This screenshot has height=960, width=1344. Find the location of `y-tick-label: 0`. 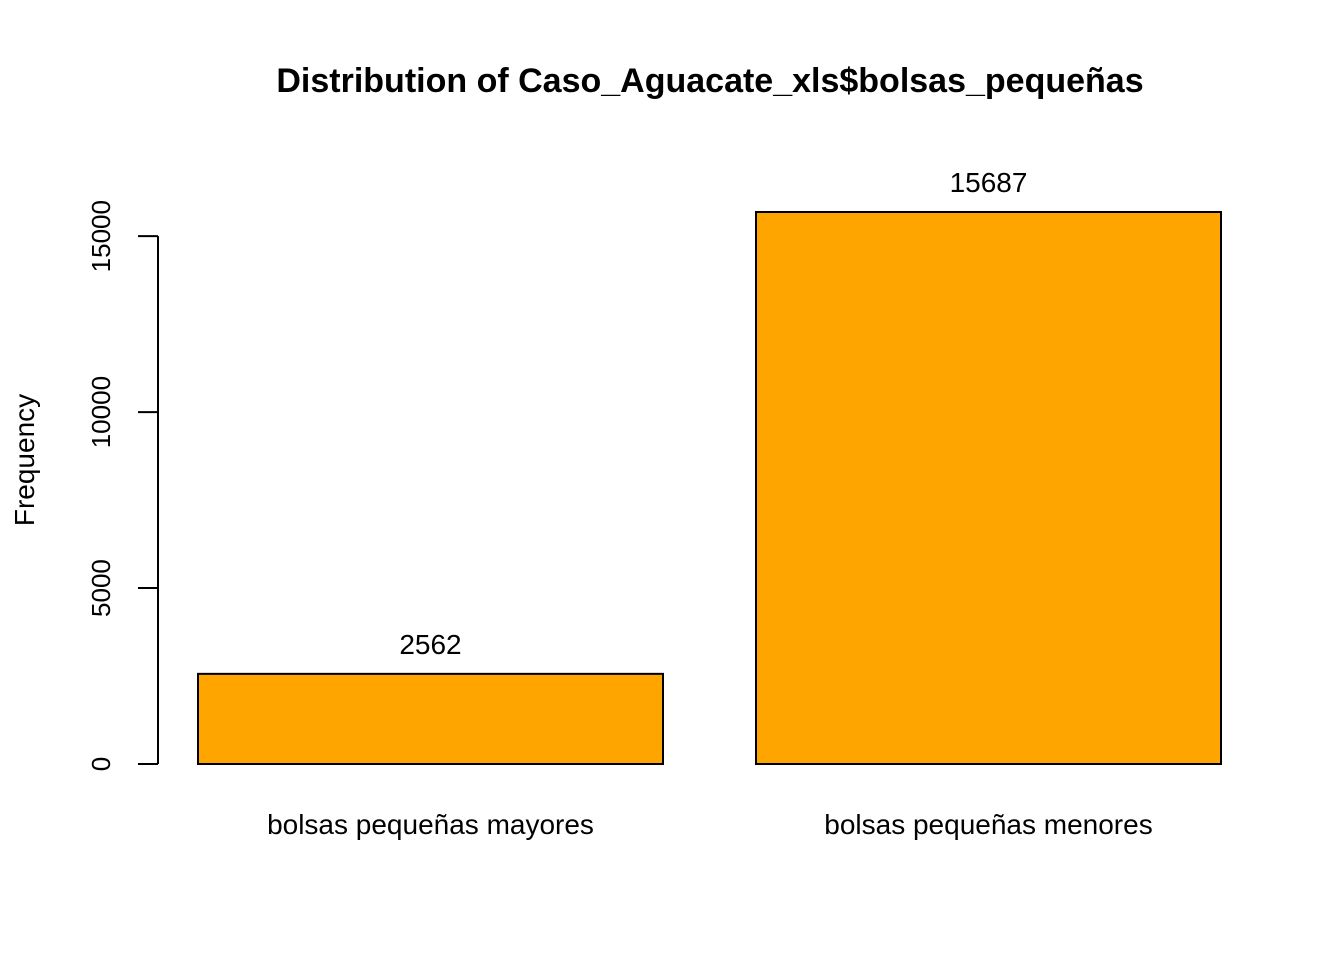

y-tick-label: 0 is located at coordinates (101, 764).